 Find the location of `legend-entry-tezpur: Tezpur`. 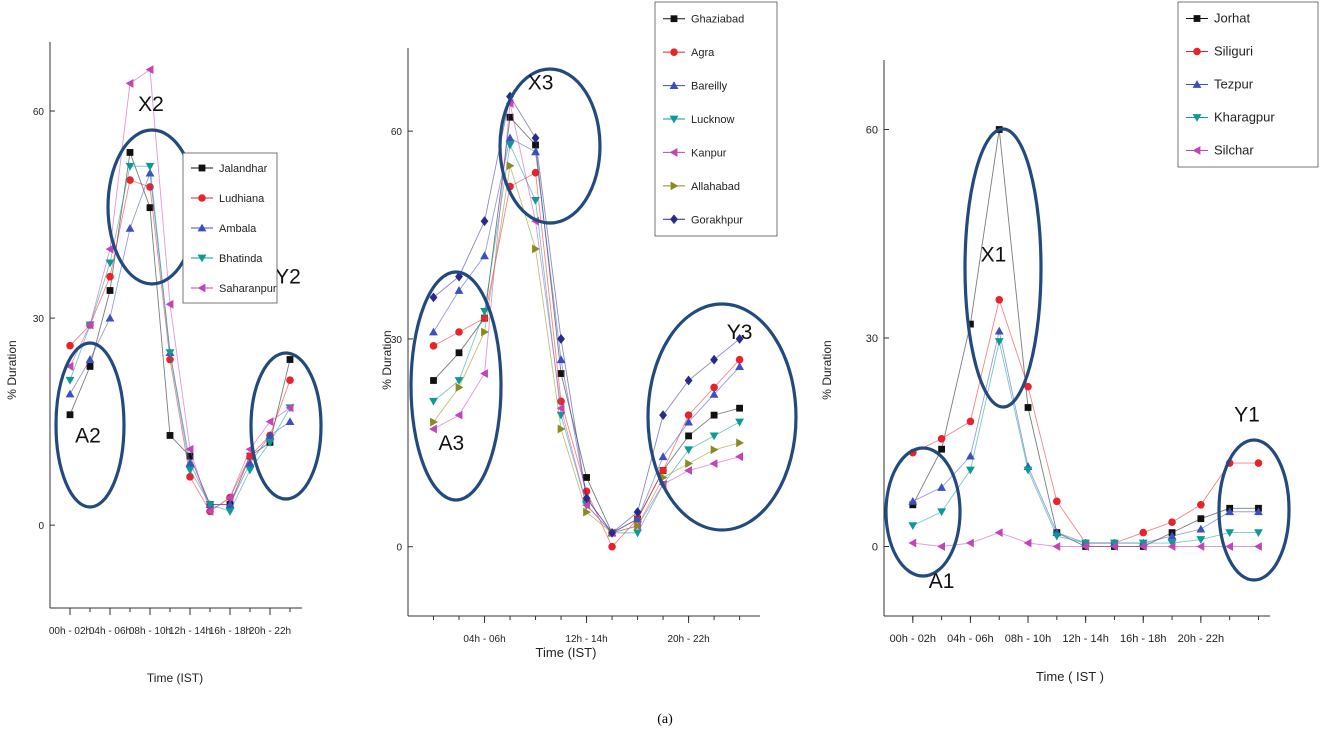

legend-entry-tezpur: Tezpur is located at coordinates (1234, 84).